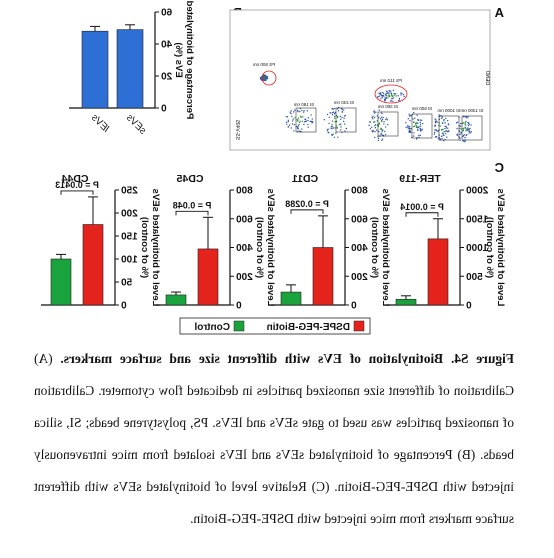 The image size is (554, 558). I want to click on chart-title: TER-119, so click(420, 179).